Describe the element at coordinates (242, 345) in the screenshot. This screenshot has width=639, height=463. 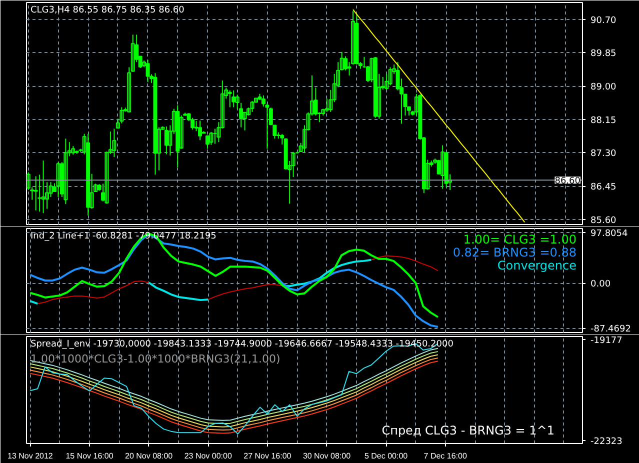
I see `chart-title: Spread_I_env -19730,0000 -19843.1333 -19744.9000 -19646.6667 -19548.4333 -19450.2000` at that location.